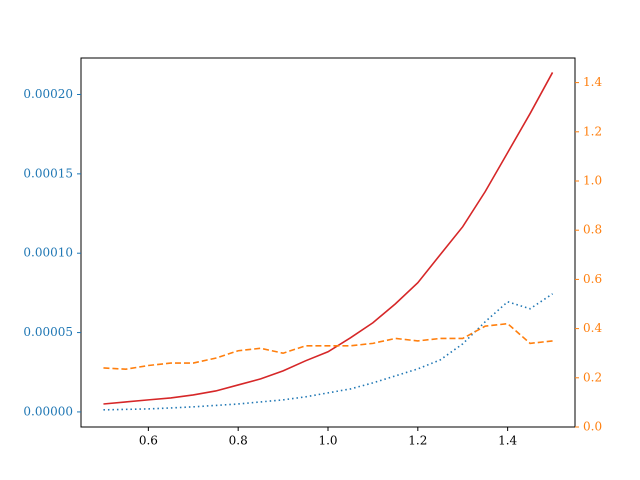 Image resolution: width=640 pixels, height=480 pixels. Describe the element at coordinates (592, 328) in the screenshot. I see `y2-tick-label: 0.4` at that location.